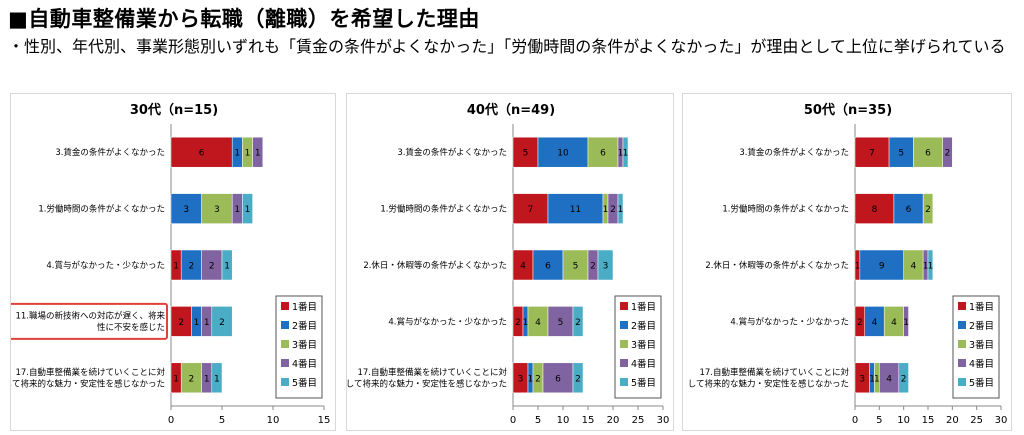 The height and width of the screenshot is (435, 1024). Describe the element at coordinates (174, 110) in the screenshot. I see `chart-title: 30代（n=15)` at that location.